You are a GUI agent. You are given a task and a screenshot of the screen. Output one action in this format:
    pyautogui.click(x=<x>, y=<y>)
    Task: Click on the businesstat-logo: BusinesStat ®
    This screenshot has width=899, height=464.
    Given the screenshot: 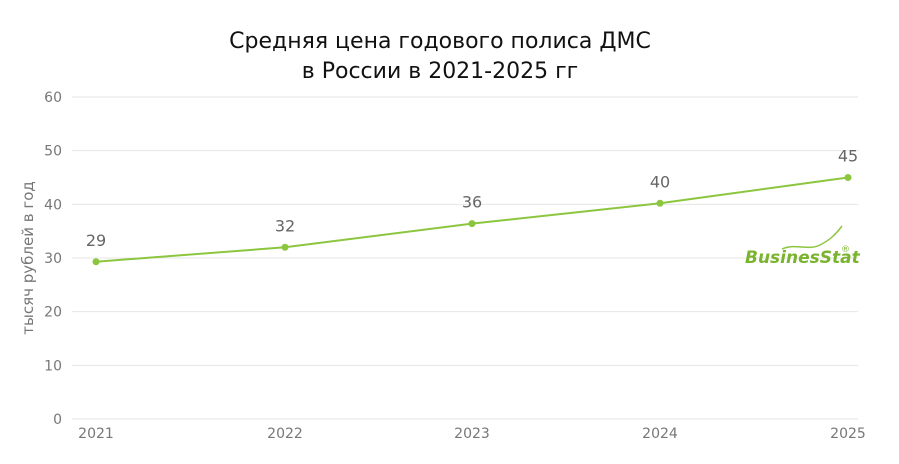 What is the action you would take?
    pyautogui.click(x=803, y=246)
    